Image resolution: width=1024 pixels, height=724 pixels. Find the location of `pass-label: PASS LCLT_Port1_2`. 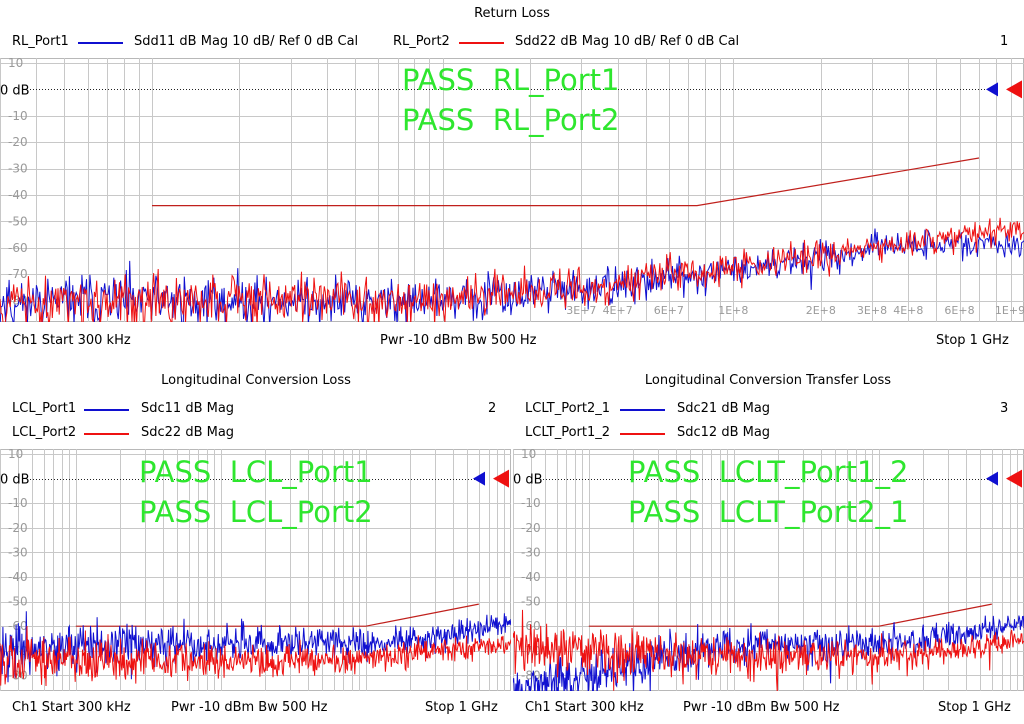

pass-label: PASS LCLT_Port1_2 is located at coordinates (768, 472).